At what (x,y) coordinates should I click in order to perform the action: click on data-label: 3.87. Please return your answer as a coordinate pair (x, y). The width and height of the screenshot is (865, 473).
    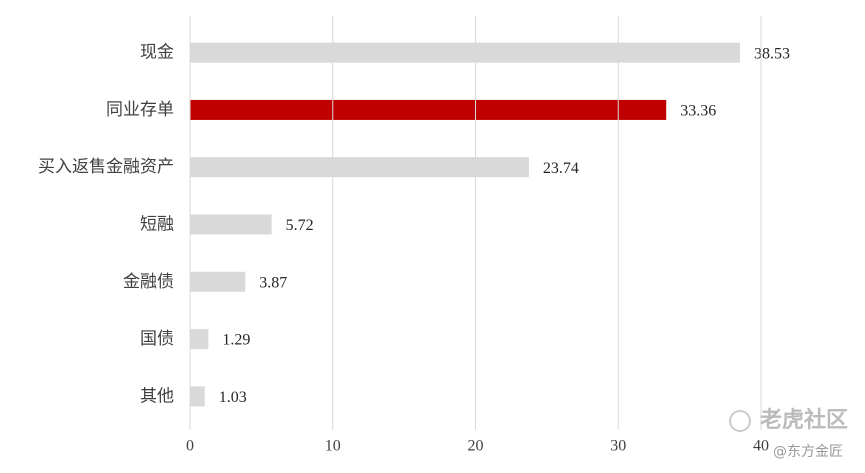
    Looking at the image, I should click on (273, 282).